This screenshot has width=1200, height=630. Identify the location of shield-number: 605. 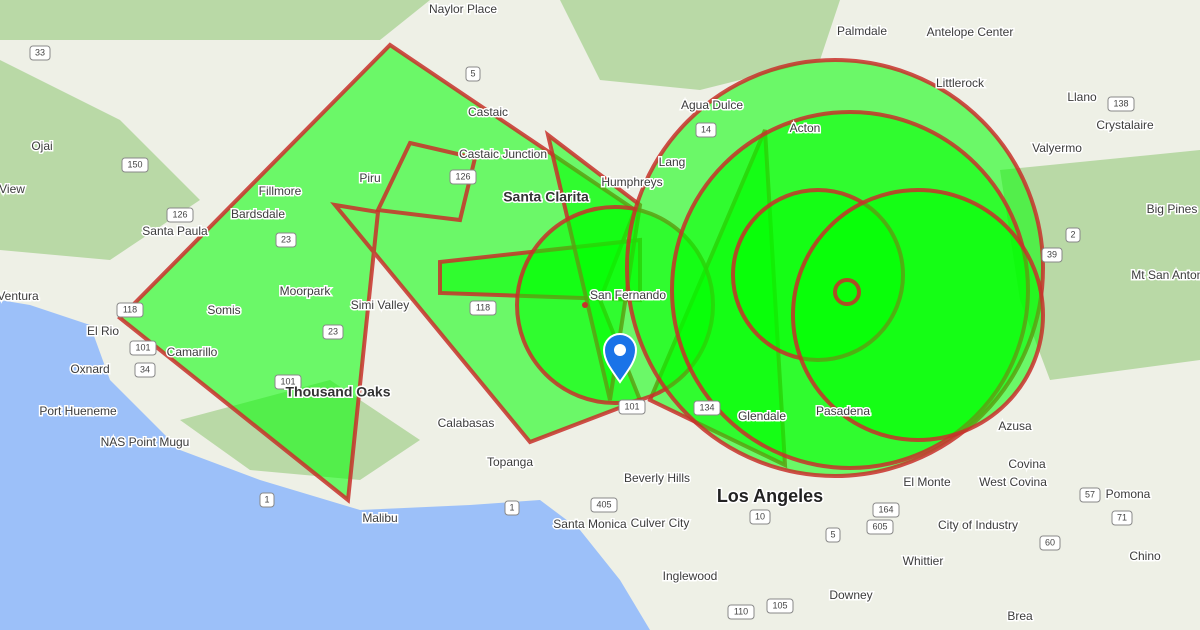
(879, 526).